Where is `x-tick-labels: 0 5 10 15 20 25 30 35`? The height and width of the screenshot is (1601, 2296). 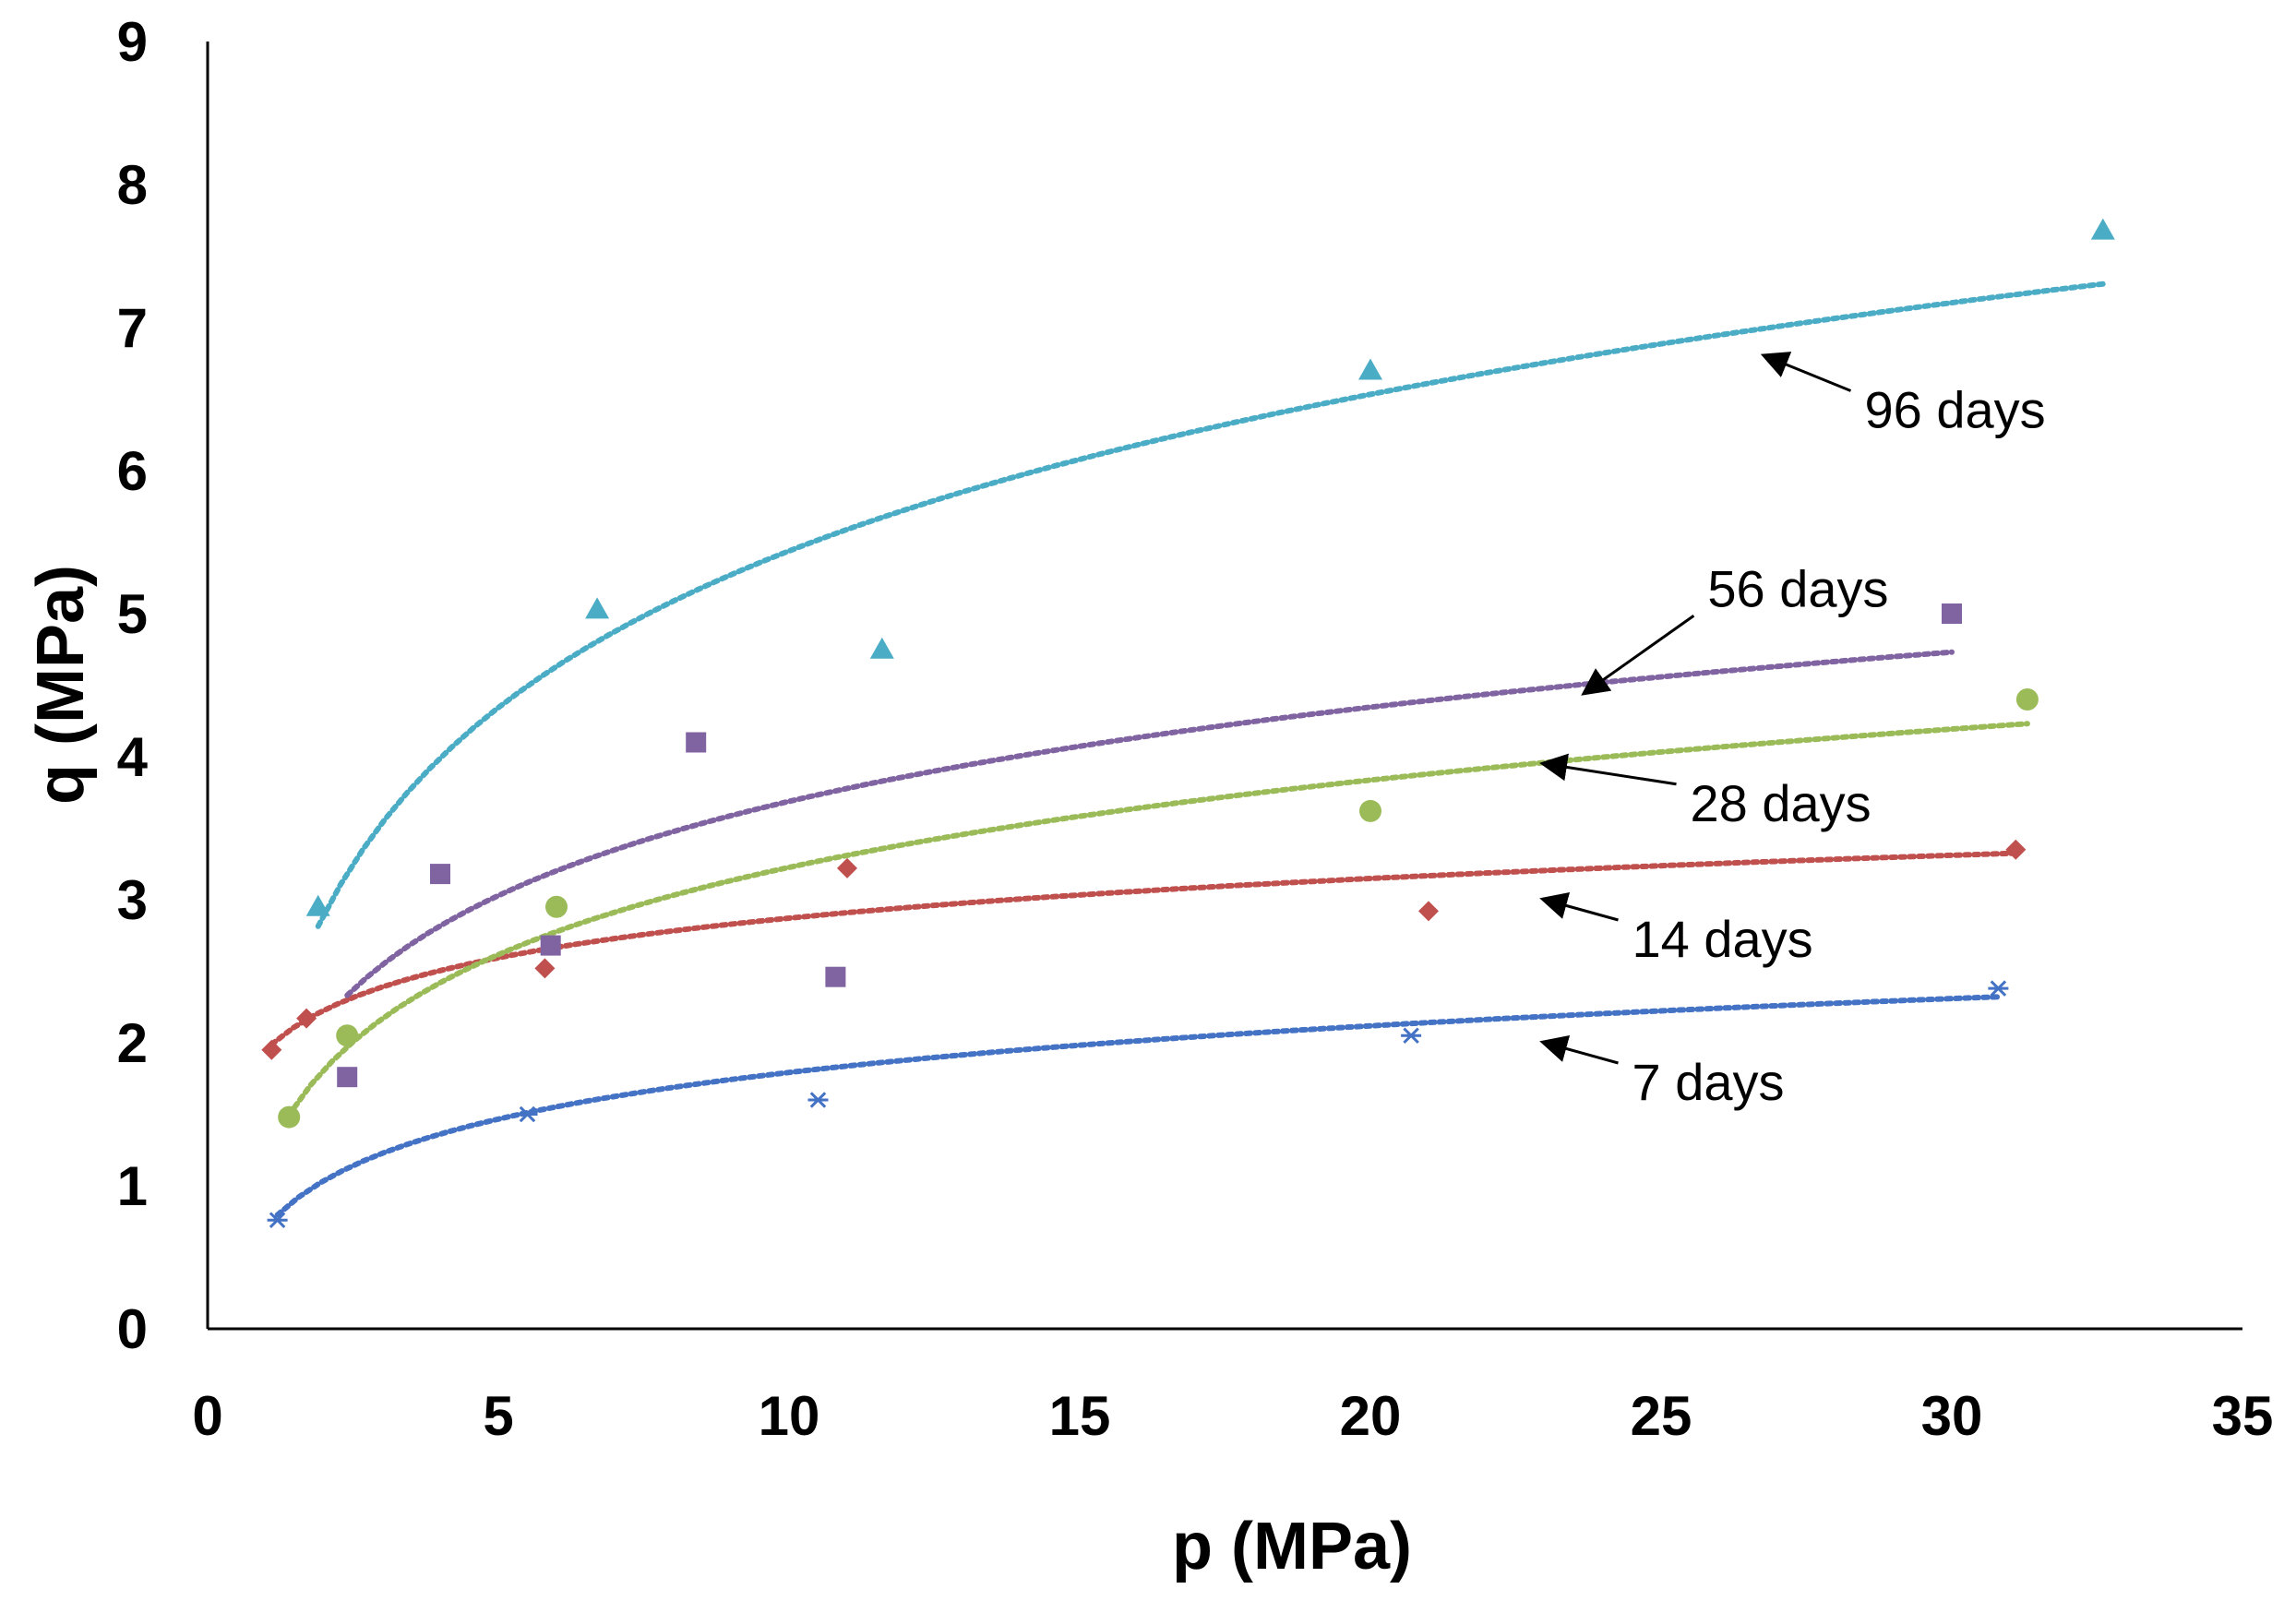
x-tick-labels: 0 5 10 15 20 25 30 35 is located at coordinates (1232, 1416).